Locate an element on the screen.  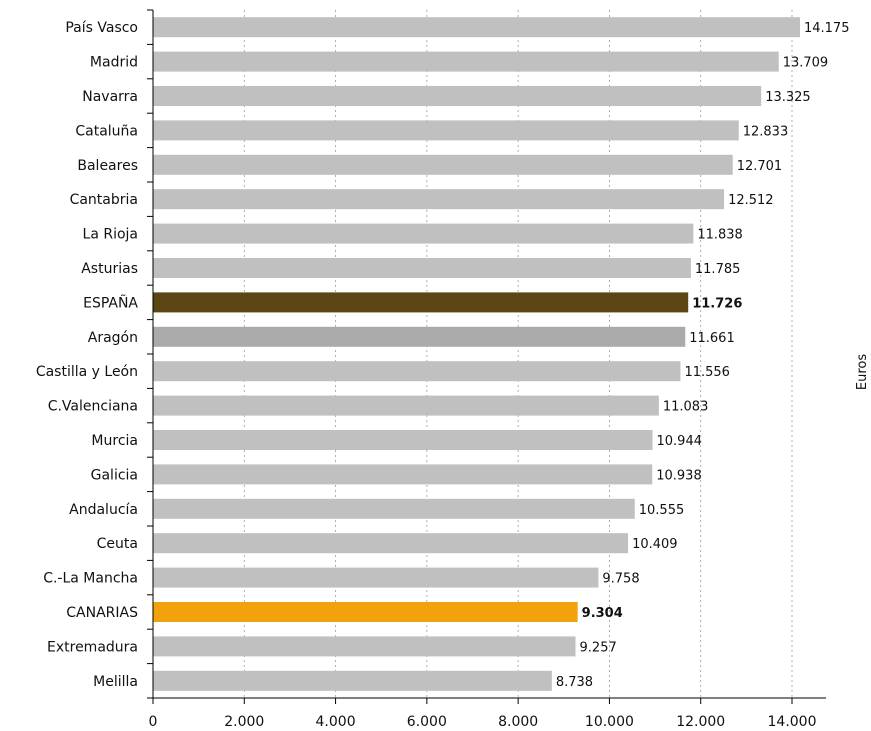
x-tick-label: 10.000 is located at coordinates (609, 722).